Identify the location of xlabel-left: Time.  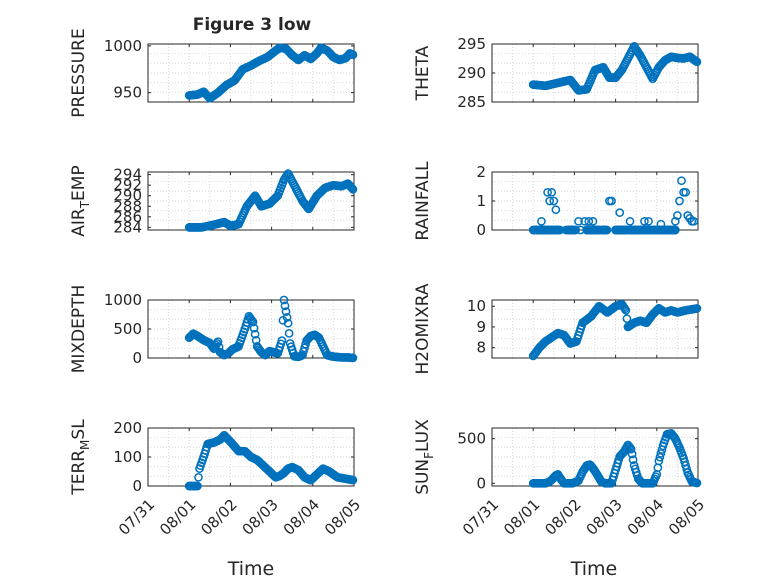
(251, 569).